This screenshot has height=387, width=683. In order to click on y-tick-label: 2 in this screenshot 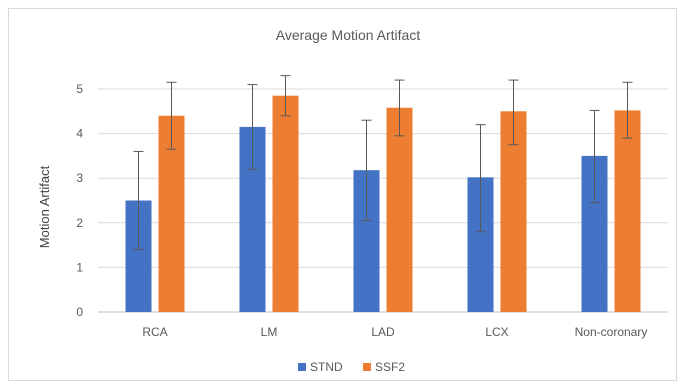, I will do `click(79, 223)`.